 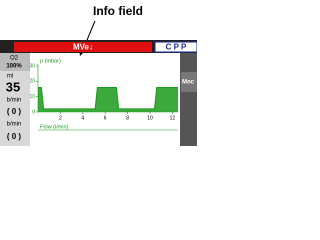 What do you see at coordinates (118, 11) in the screenshot?
I see `annotation: Info field` at bounding box center [118, 11].